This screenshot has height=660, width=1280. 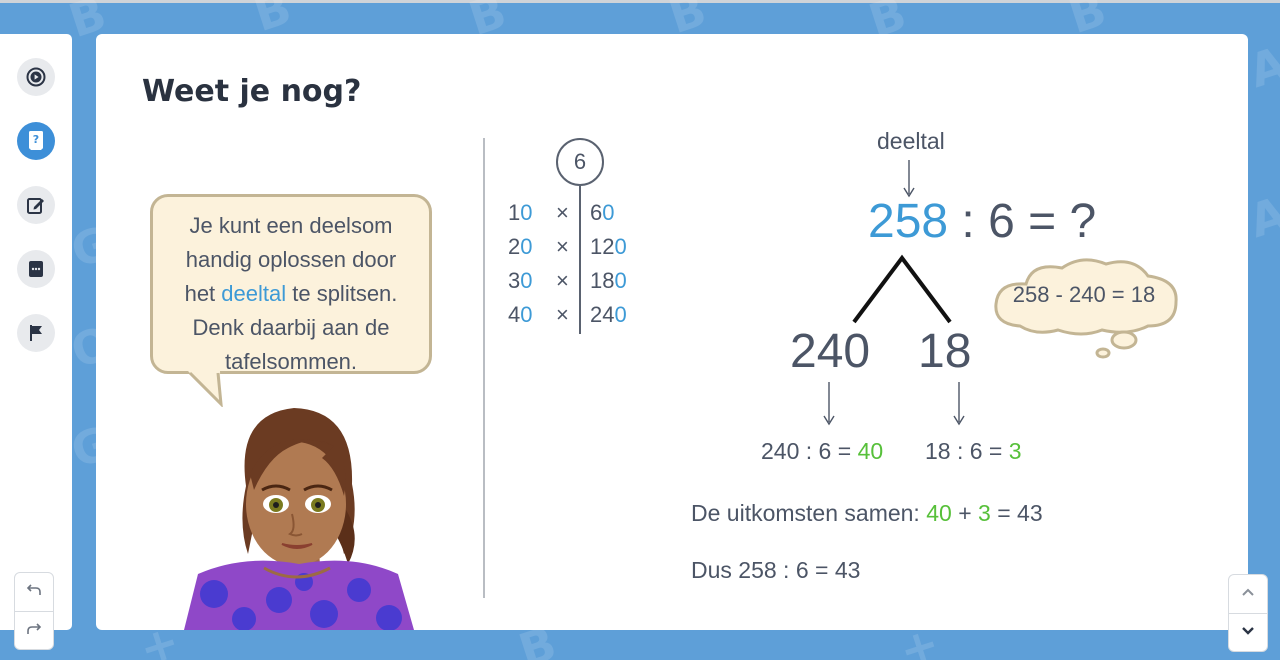 I want to click on bubble-line-3-pre: het, so click(x=203, y=293).